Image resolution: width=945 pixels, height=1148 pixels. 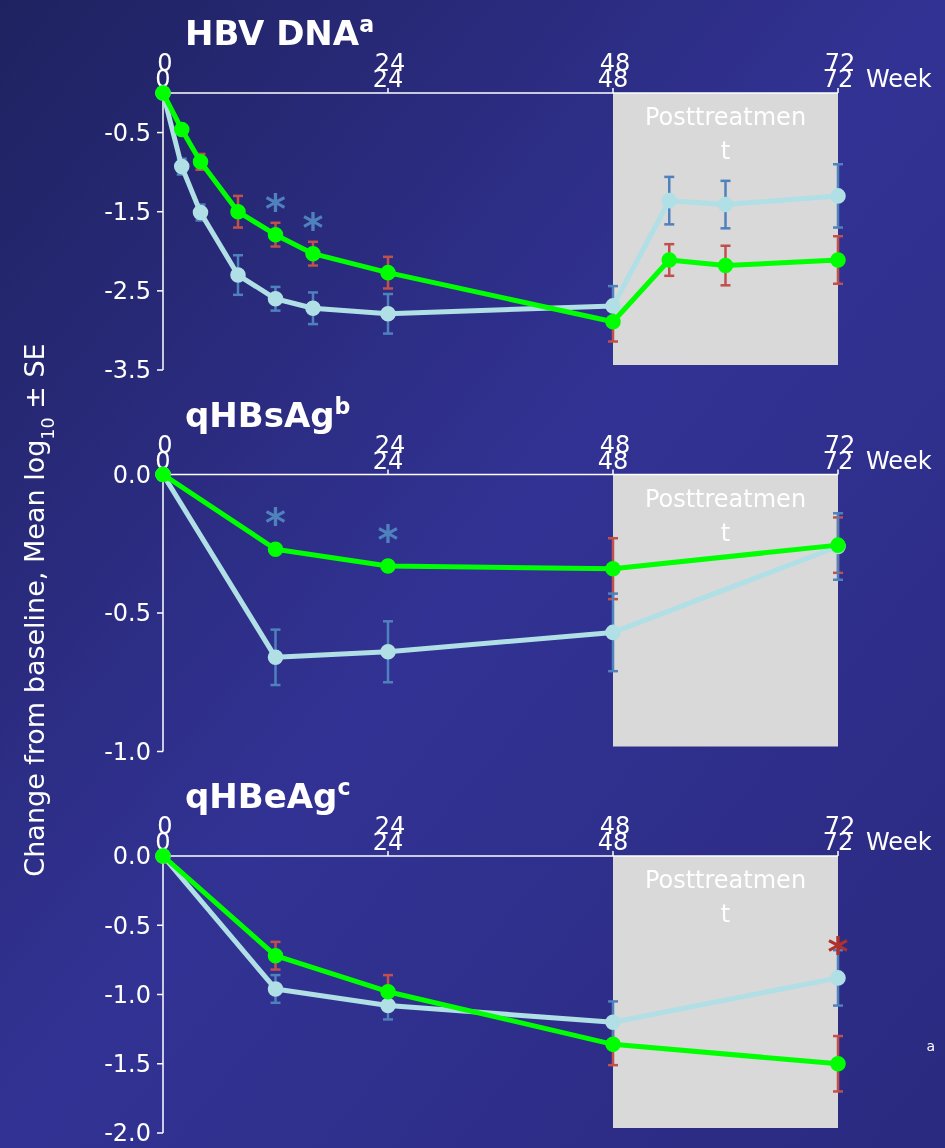 What do you see at coordinates (268, 795) in the screenshot?
I see `chart-title: qHBeAg$^{c}$` at bounding box center [268, 795].